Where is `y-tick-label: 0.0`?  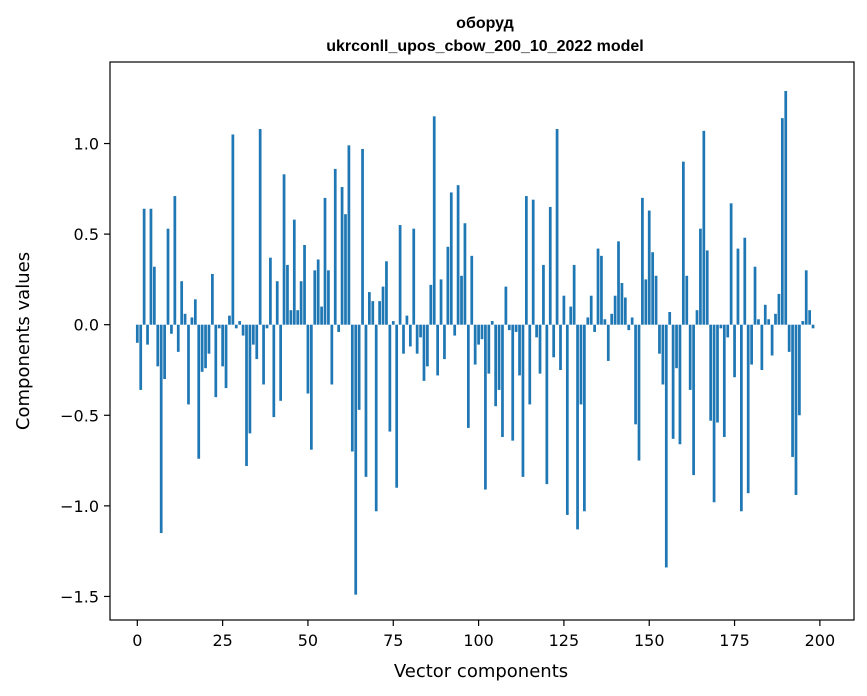
y-tick-label: 0.0 is located at coordinates (86, 325).